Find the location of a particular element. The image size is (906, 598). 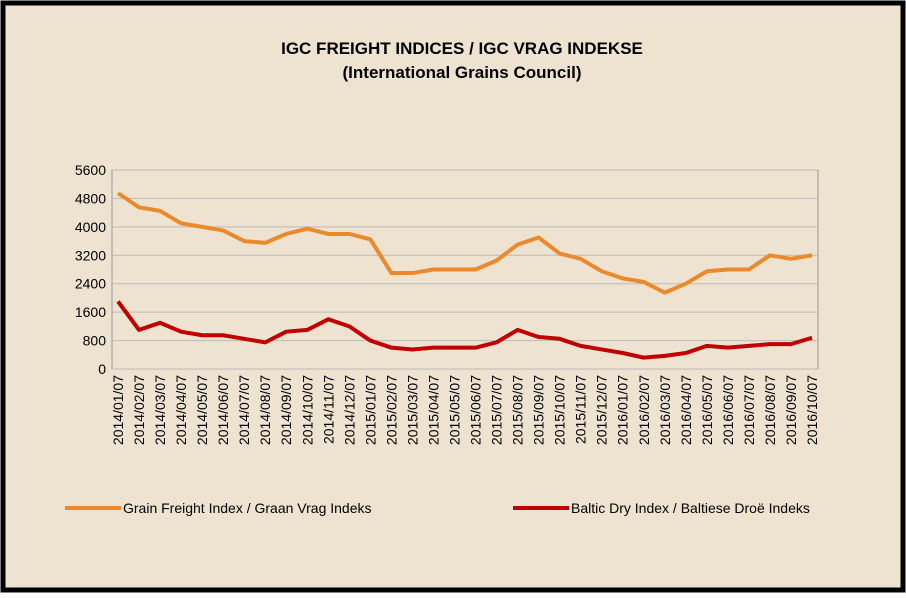

chart-title: IGC FREIGHT INDICES / IGC VRAG INDEKSE is located at coordinates (462, 48).